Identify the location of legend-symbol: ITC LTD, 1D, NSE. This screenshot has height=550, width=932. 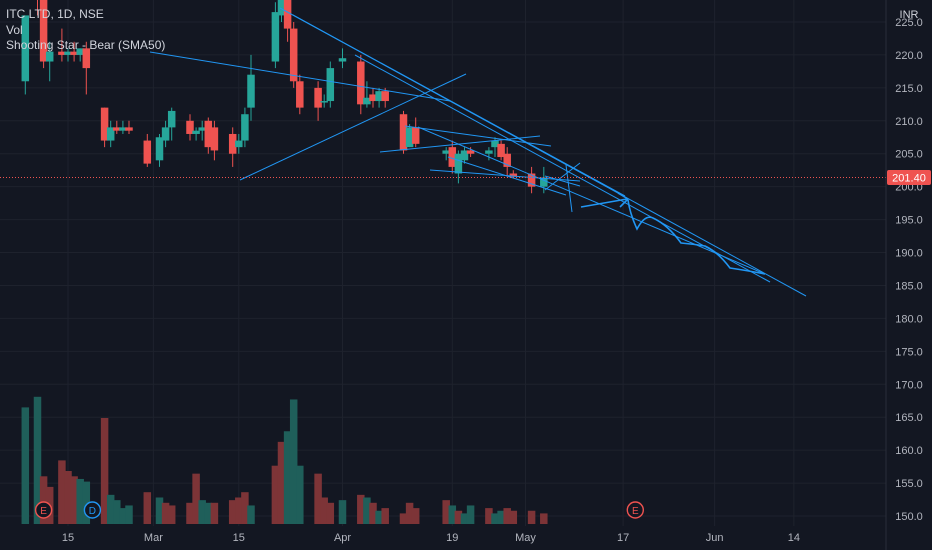
(55, 14).